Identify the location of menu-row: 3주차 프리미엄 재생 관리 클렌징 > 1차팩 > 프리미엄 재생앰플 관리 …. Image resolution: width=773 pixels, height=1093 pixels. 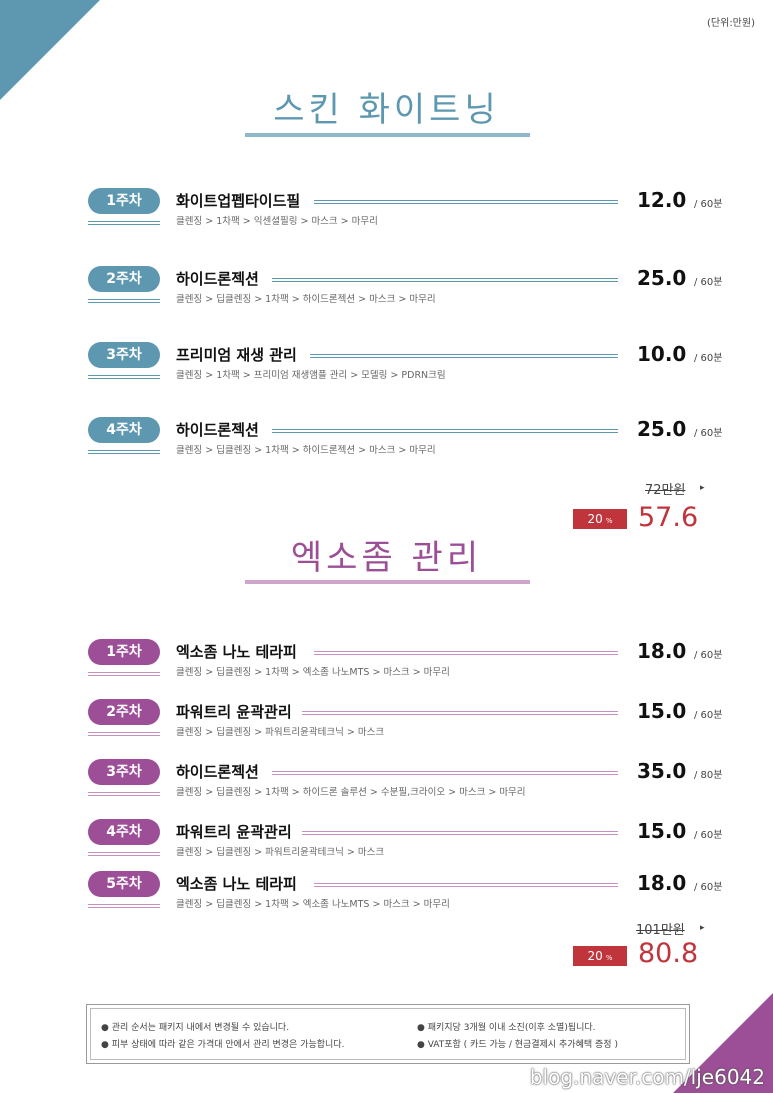
(413, 367).